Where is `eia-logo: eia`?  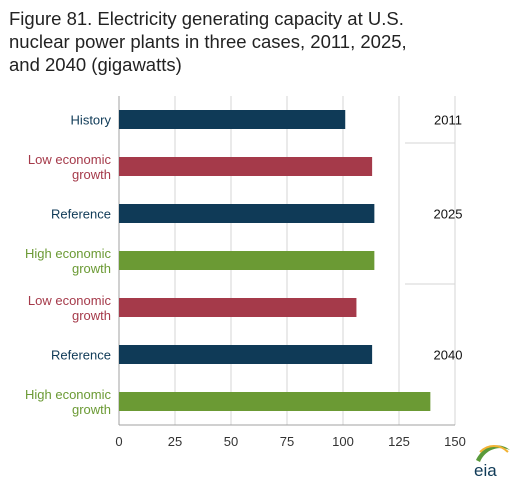
eia-logo: eia is located at coordinates (492, 462).